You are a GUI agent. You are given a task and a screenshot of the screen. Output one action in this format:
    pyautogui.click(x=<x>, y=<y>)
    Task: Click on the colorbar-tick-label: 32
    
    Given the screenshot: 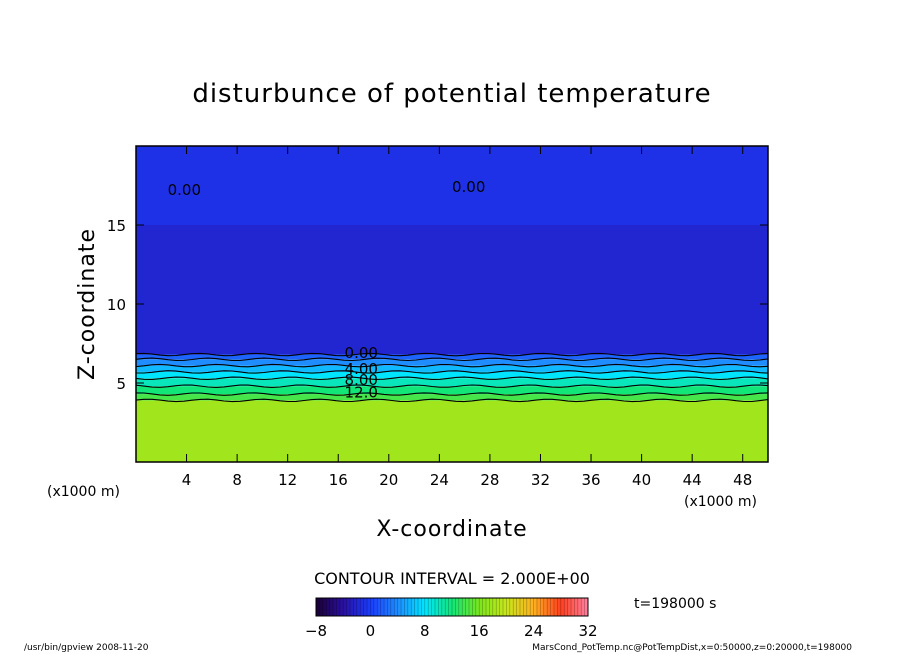 What is the action you would take?
    pyautogui.click(x=587, y=631)
    